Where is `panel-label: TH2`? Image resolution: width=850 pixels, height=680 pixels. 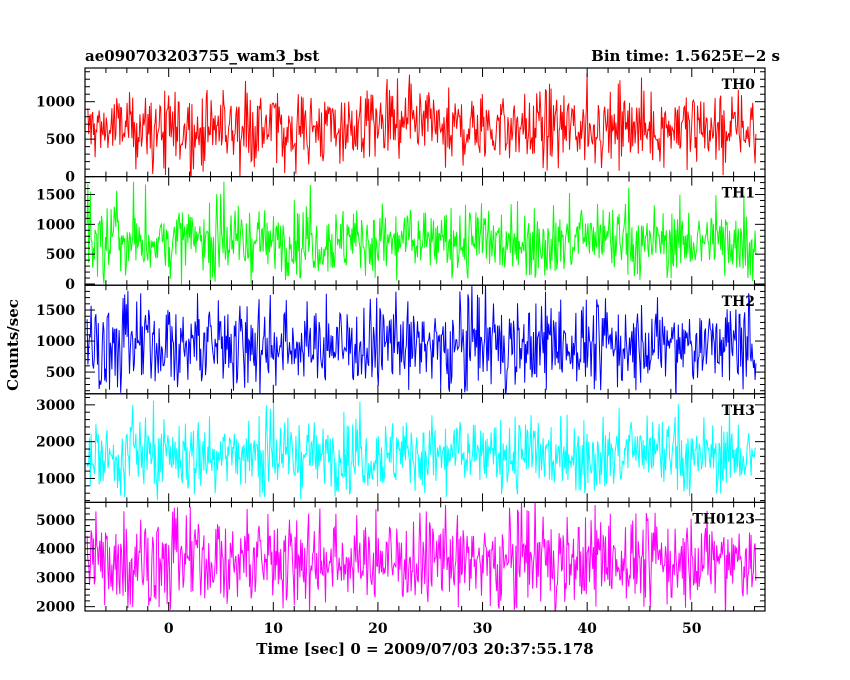
panel-label: TH2 is located at coordinates (738, 302).